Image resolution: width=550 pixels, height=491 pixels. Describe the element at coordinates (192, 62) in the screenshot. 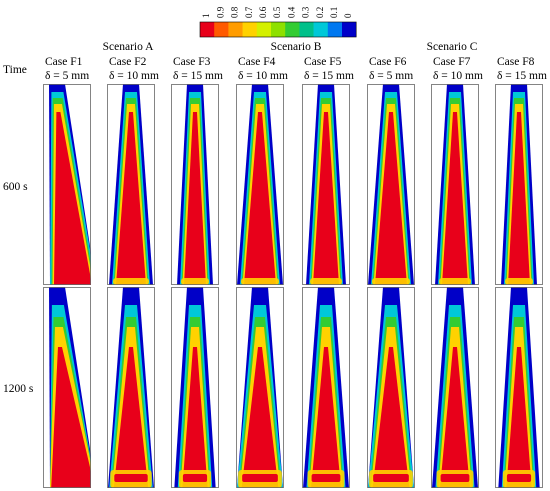

I see `case-name-3: Case F3` at that location.